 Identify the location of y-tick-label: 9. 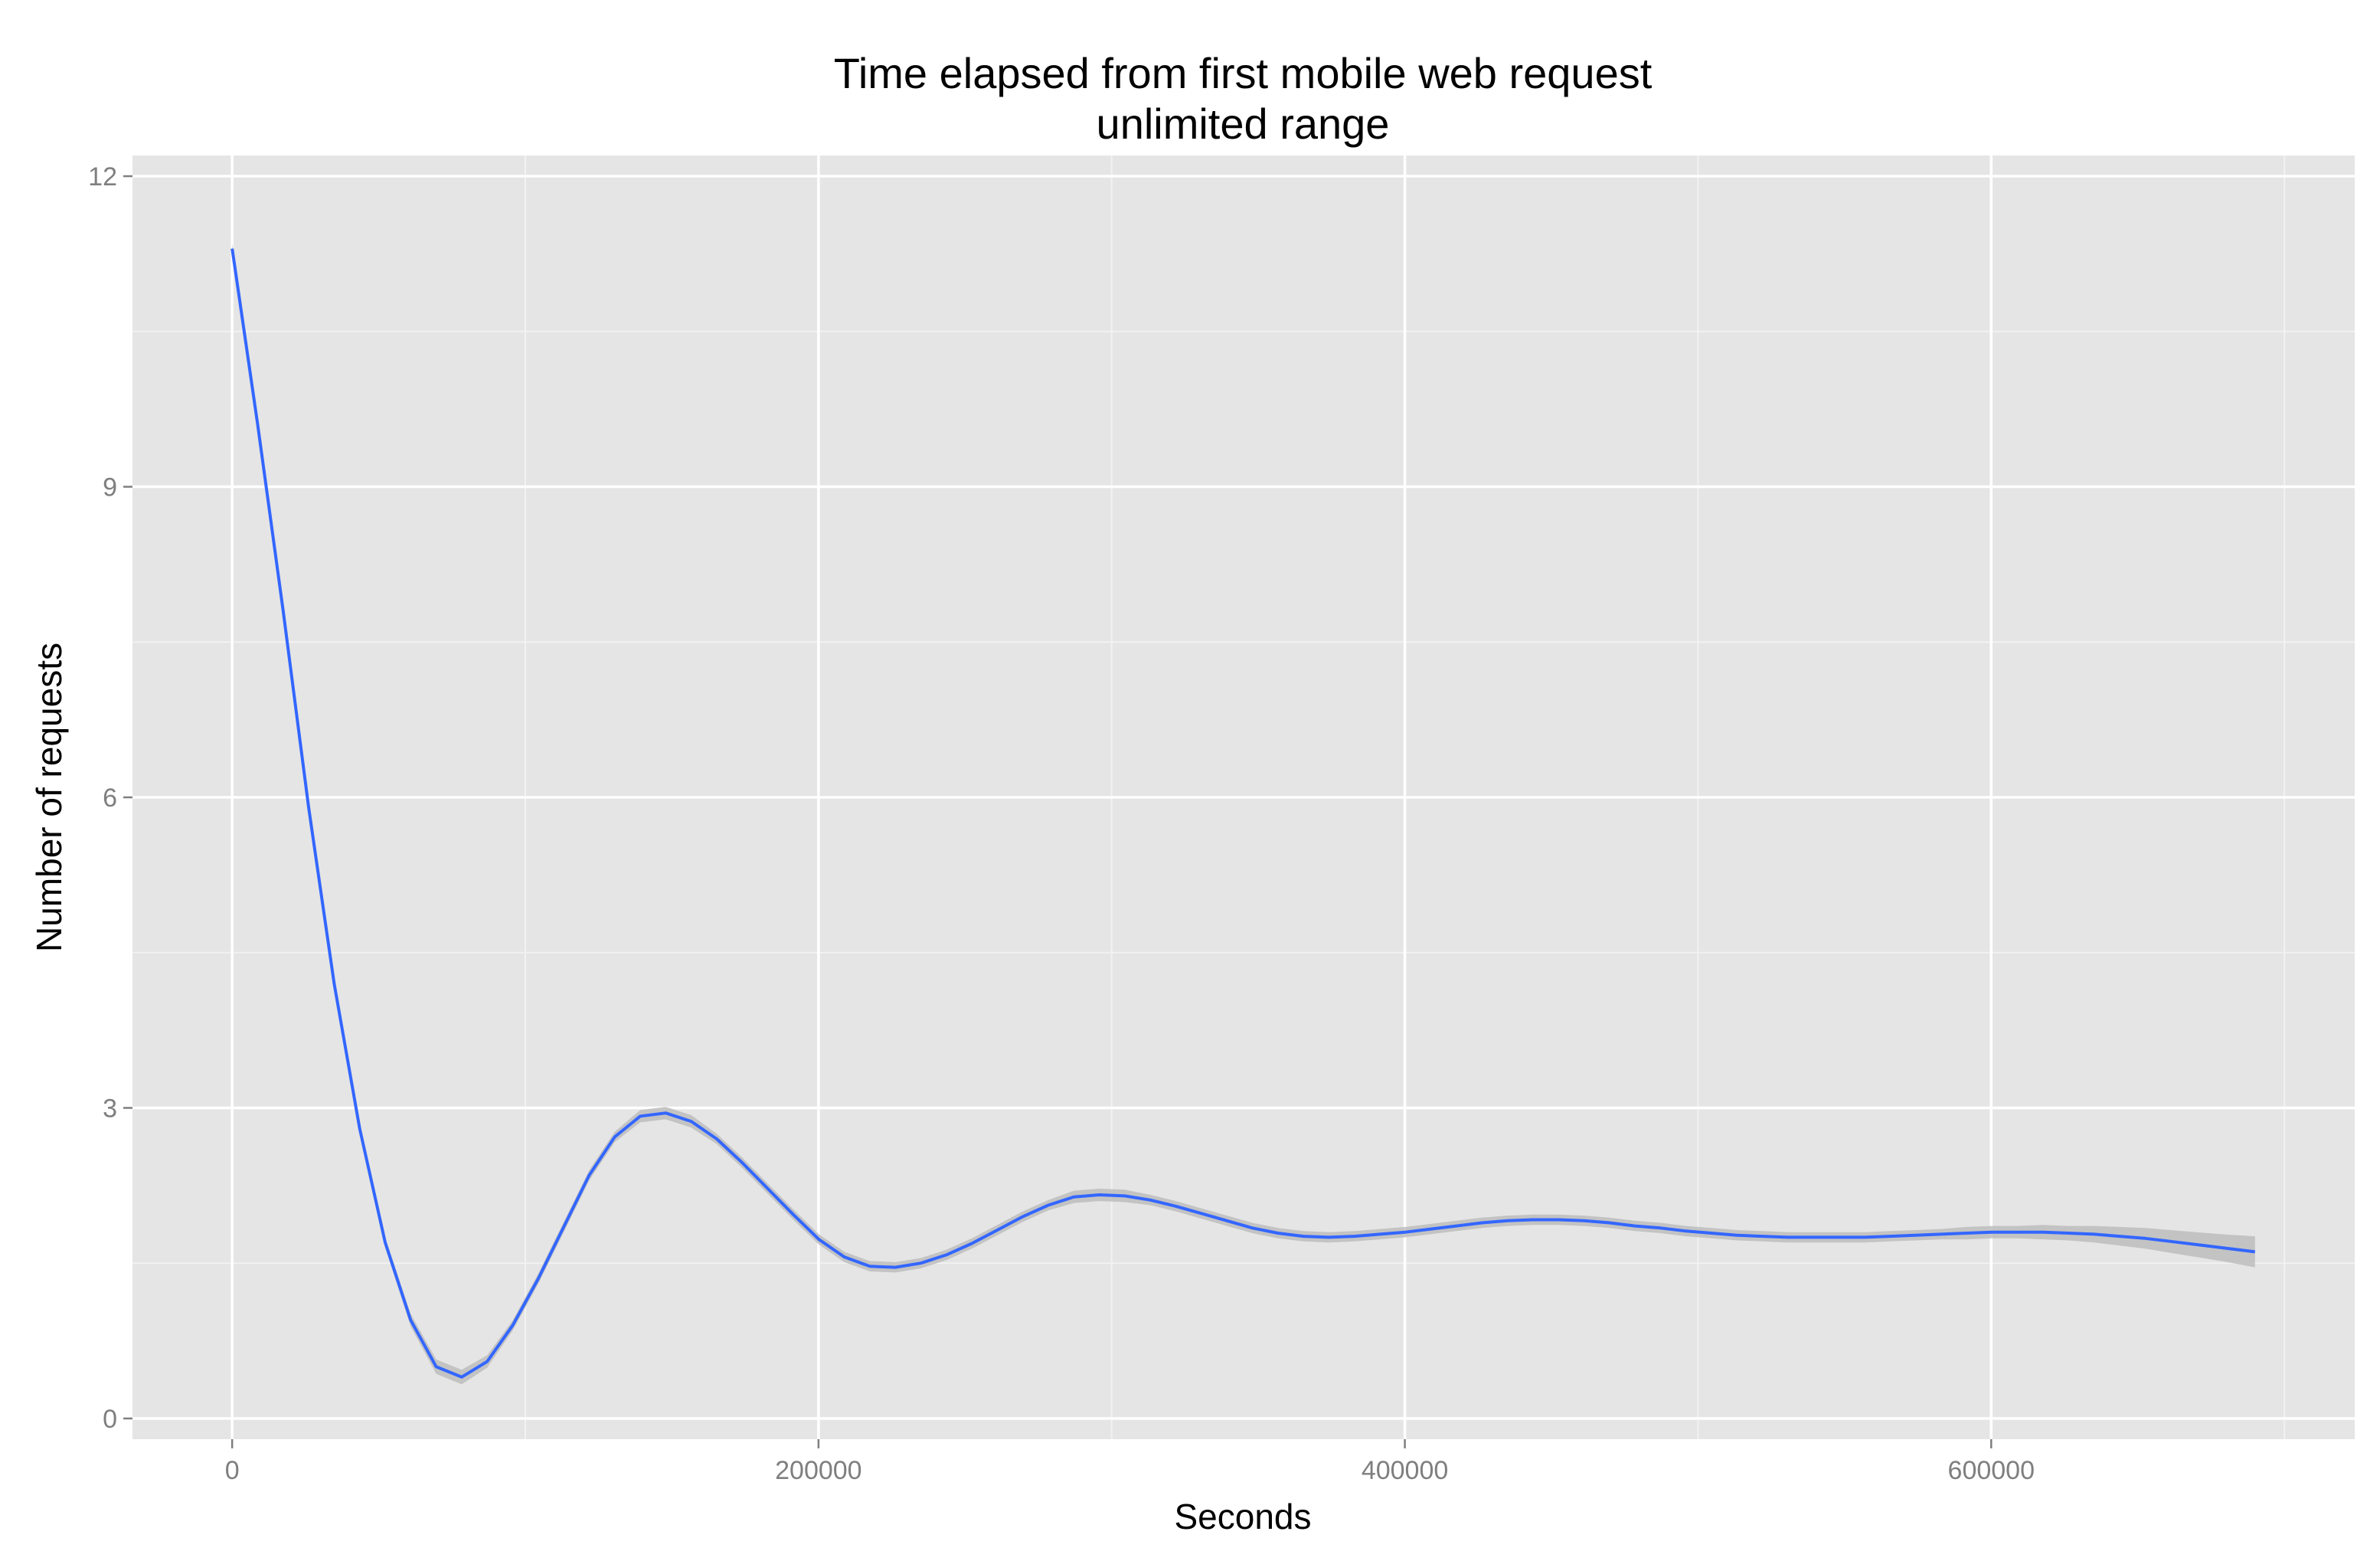
(110, 487).